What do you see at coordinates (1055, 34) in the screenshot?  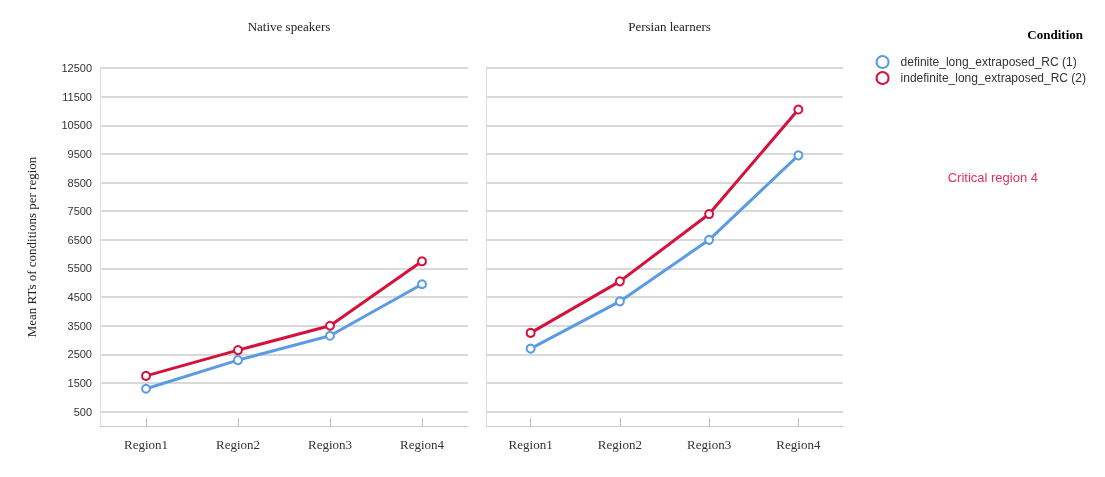 I see `legend-title: Condition` at bounding box center [1055, 34].